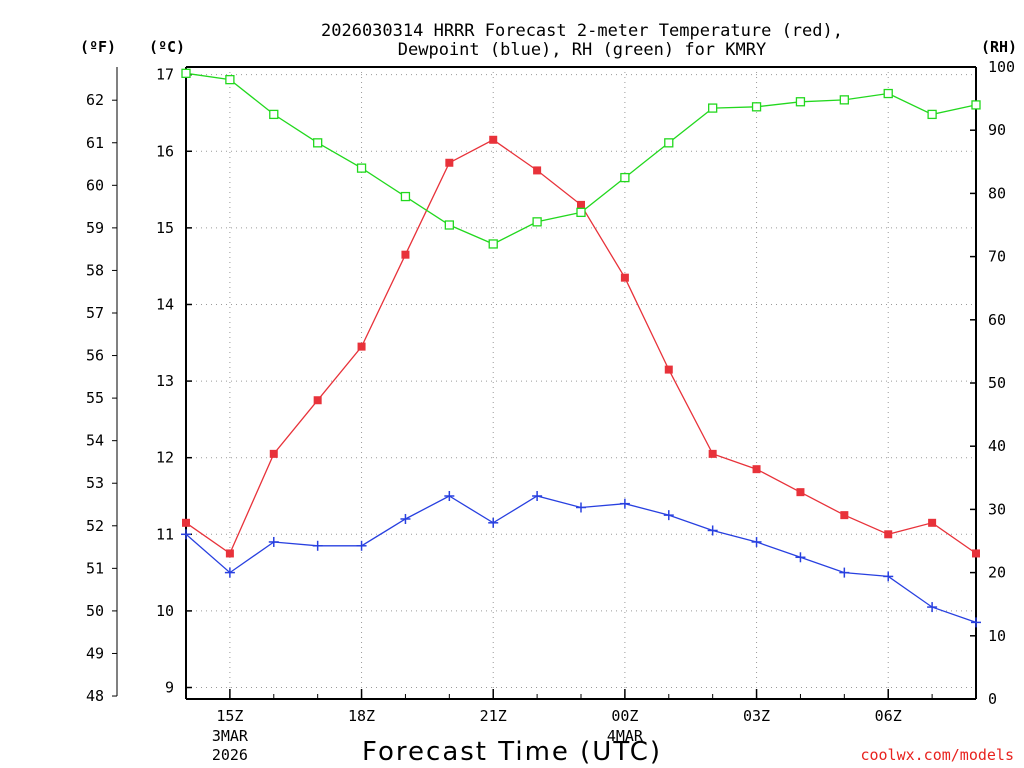 The width and height of the screenshot is (1024, 768). Describe the element at coordinates (98, 47) in the screenshot. I see `left-unit-fahrenheit: (ºF)` at that location.